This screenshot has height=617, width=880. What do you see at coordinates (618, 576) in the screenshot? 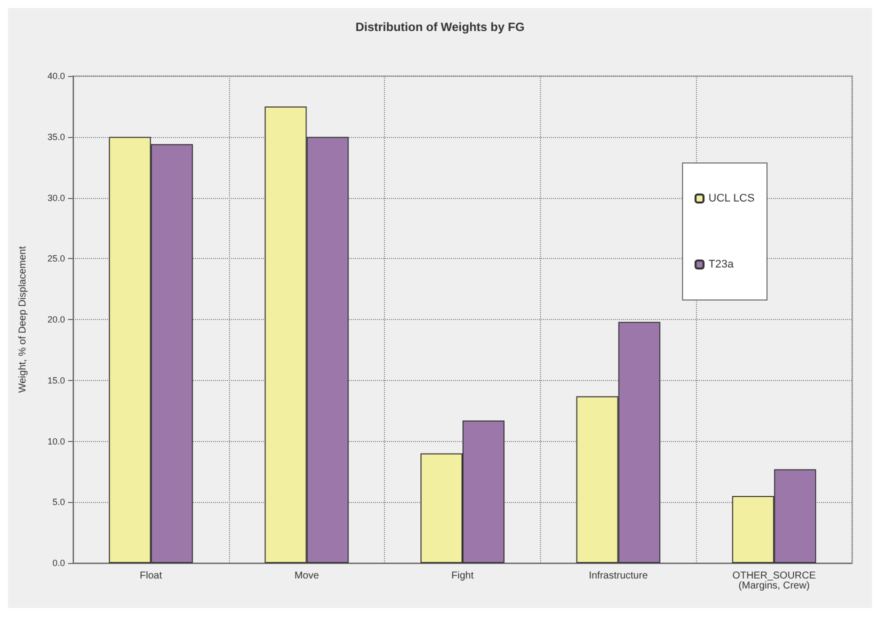
I see `x-tick-label: Infrastructure` at bounding box center [618, 576].